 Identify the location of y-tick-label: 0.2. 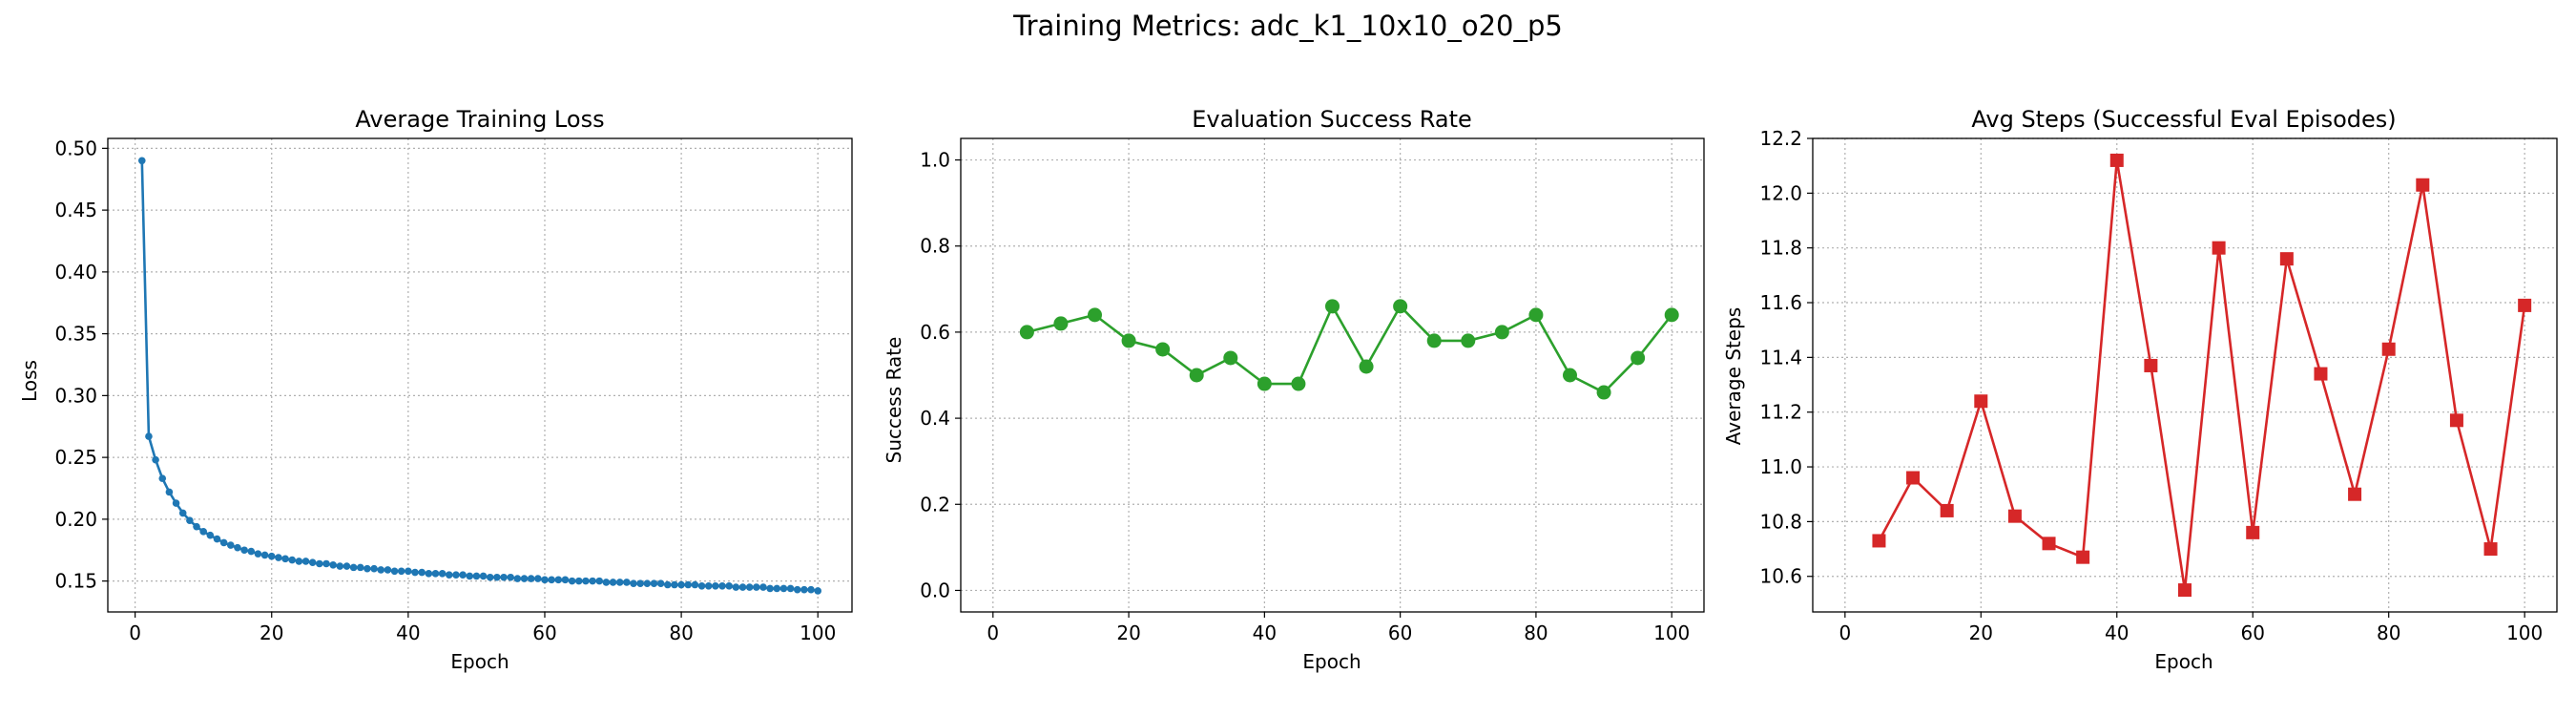
(935, 504).